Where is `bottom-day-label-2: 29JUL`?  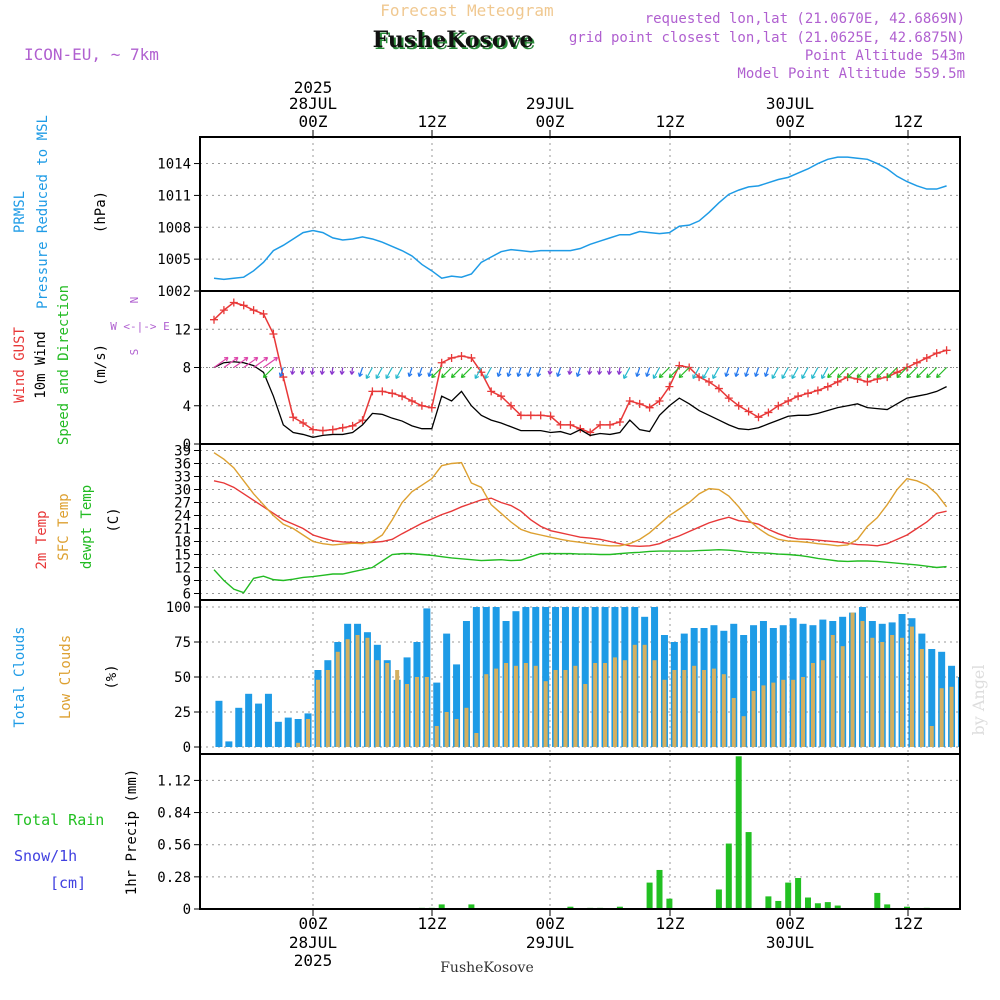 bottom-day-label-2: 29JUL is located at coordinates (550, 942).